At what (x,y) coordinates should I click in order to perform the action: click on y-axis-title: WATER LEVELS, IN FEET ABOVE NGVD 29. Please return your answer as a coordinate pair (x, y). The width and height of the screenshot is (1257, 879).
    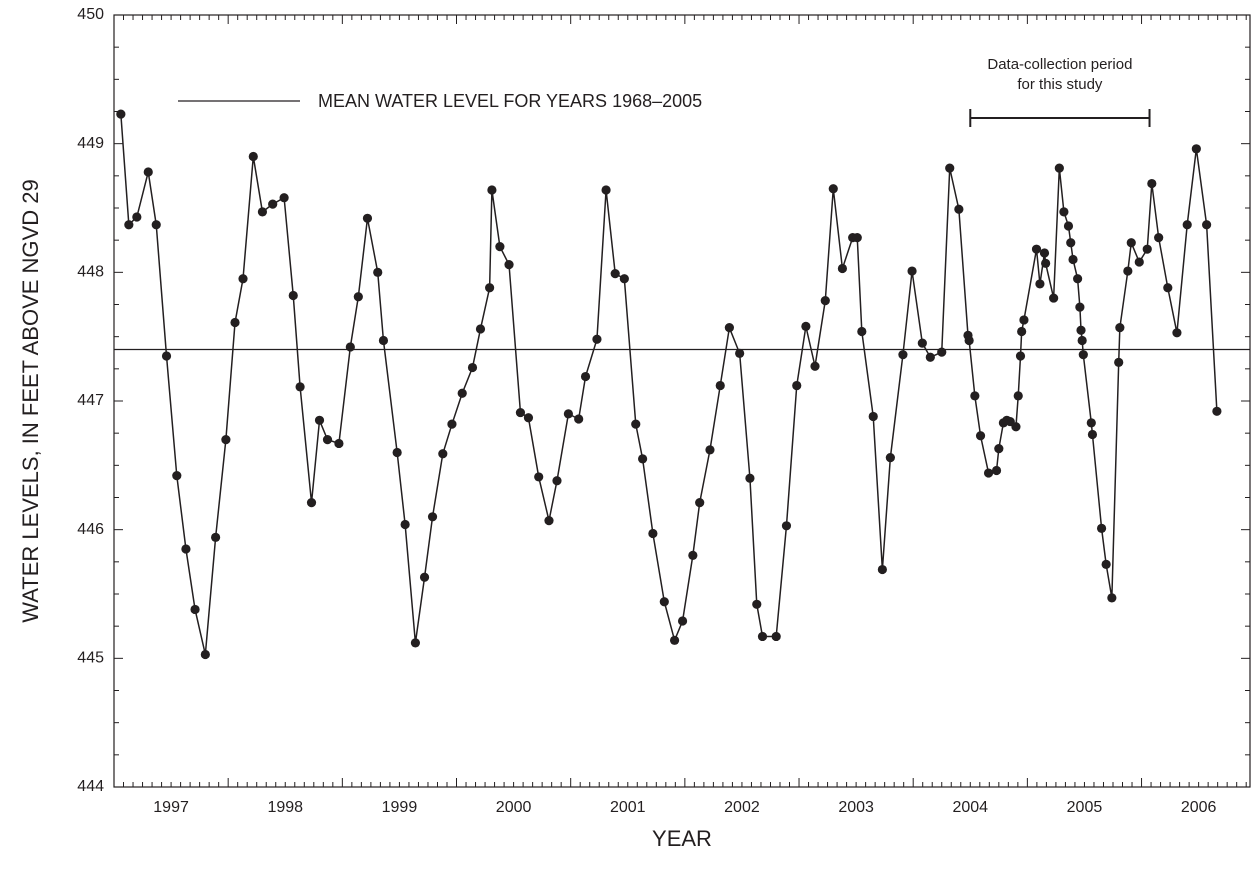
    Looking at the image, I should click on (30, 400).